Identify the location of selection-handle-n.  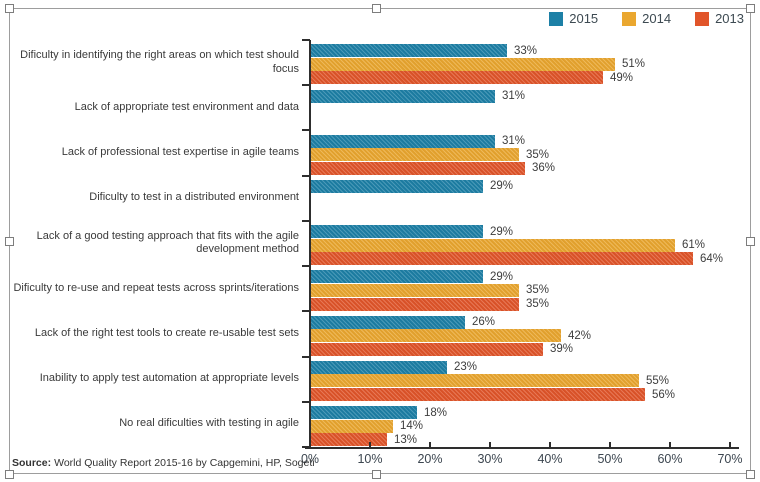
(376, 8).